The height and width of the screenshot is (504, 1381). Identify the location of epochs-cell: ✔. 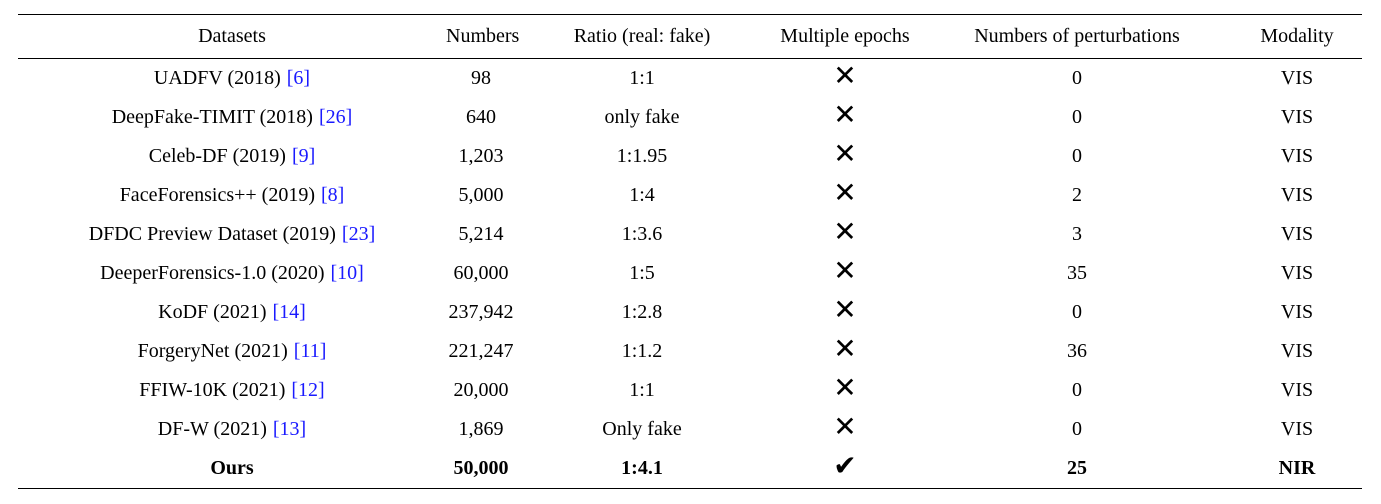
(845, 469).